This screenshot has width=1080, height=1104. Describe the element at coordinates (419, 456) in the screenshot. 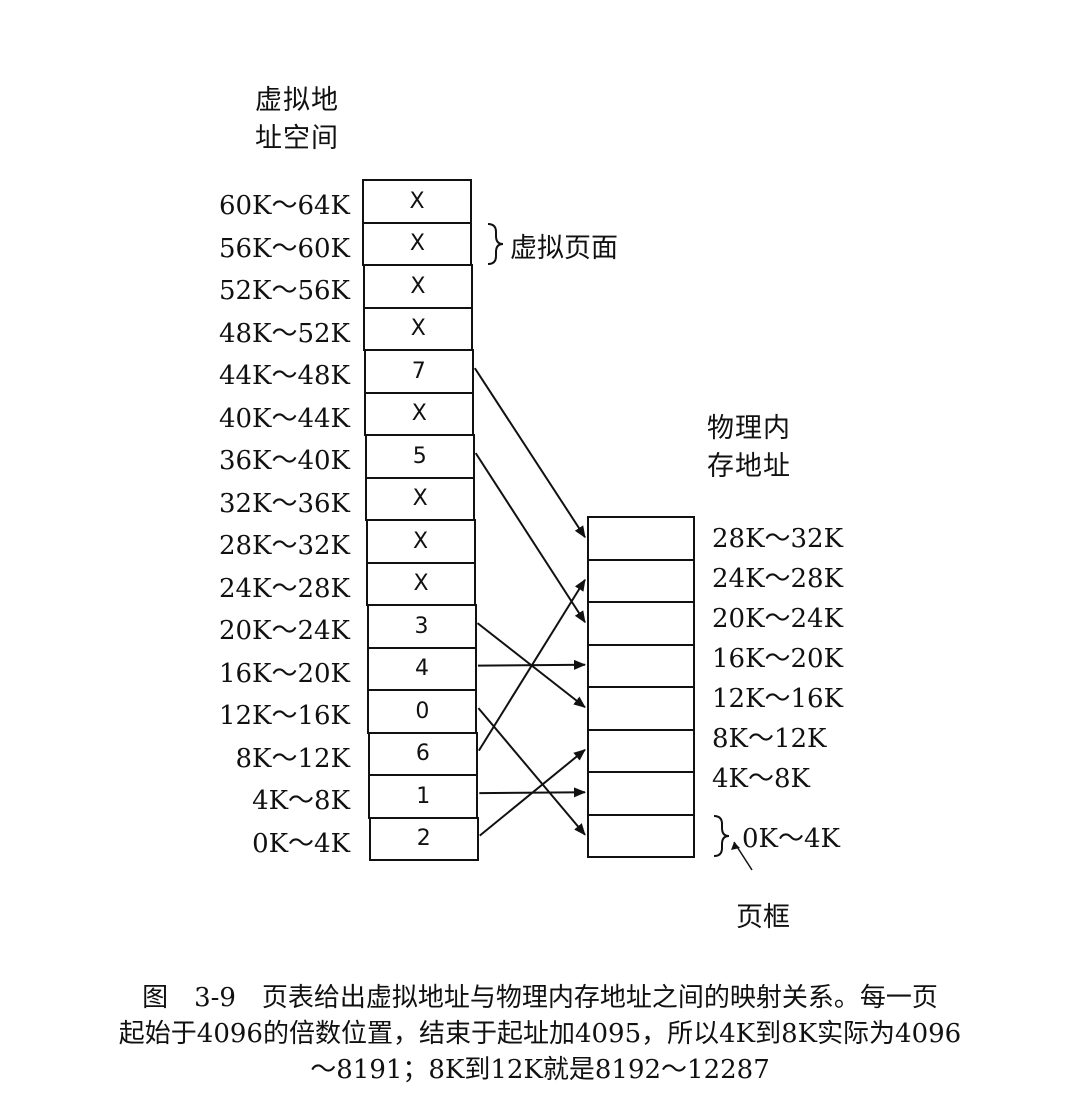

I see `virtual-page-cell: 5` at that location.